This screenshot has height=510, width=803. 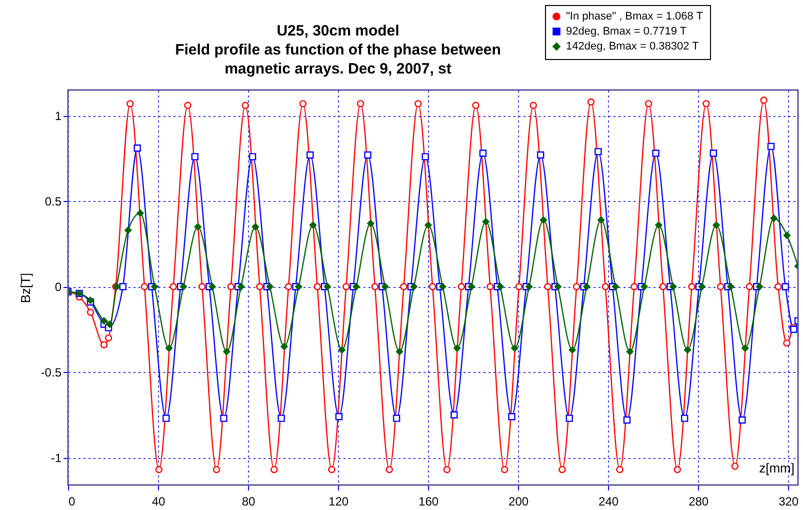 What do you see at coordinates (338, 50) in the screenshot?
I see `chart-title: U25, 30cm model Field profile as function of the phase between magnetic arrays. Dec 9, 2007, st` at bounding box center [338, 50].